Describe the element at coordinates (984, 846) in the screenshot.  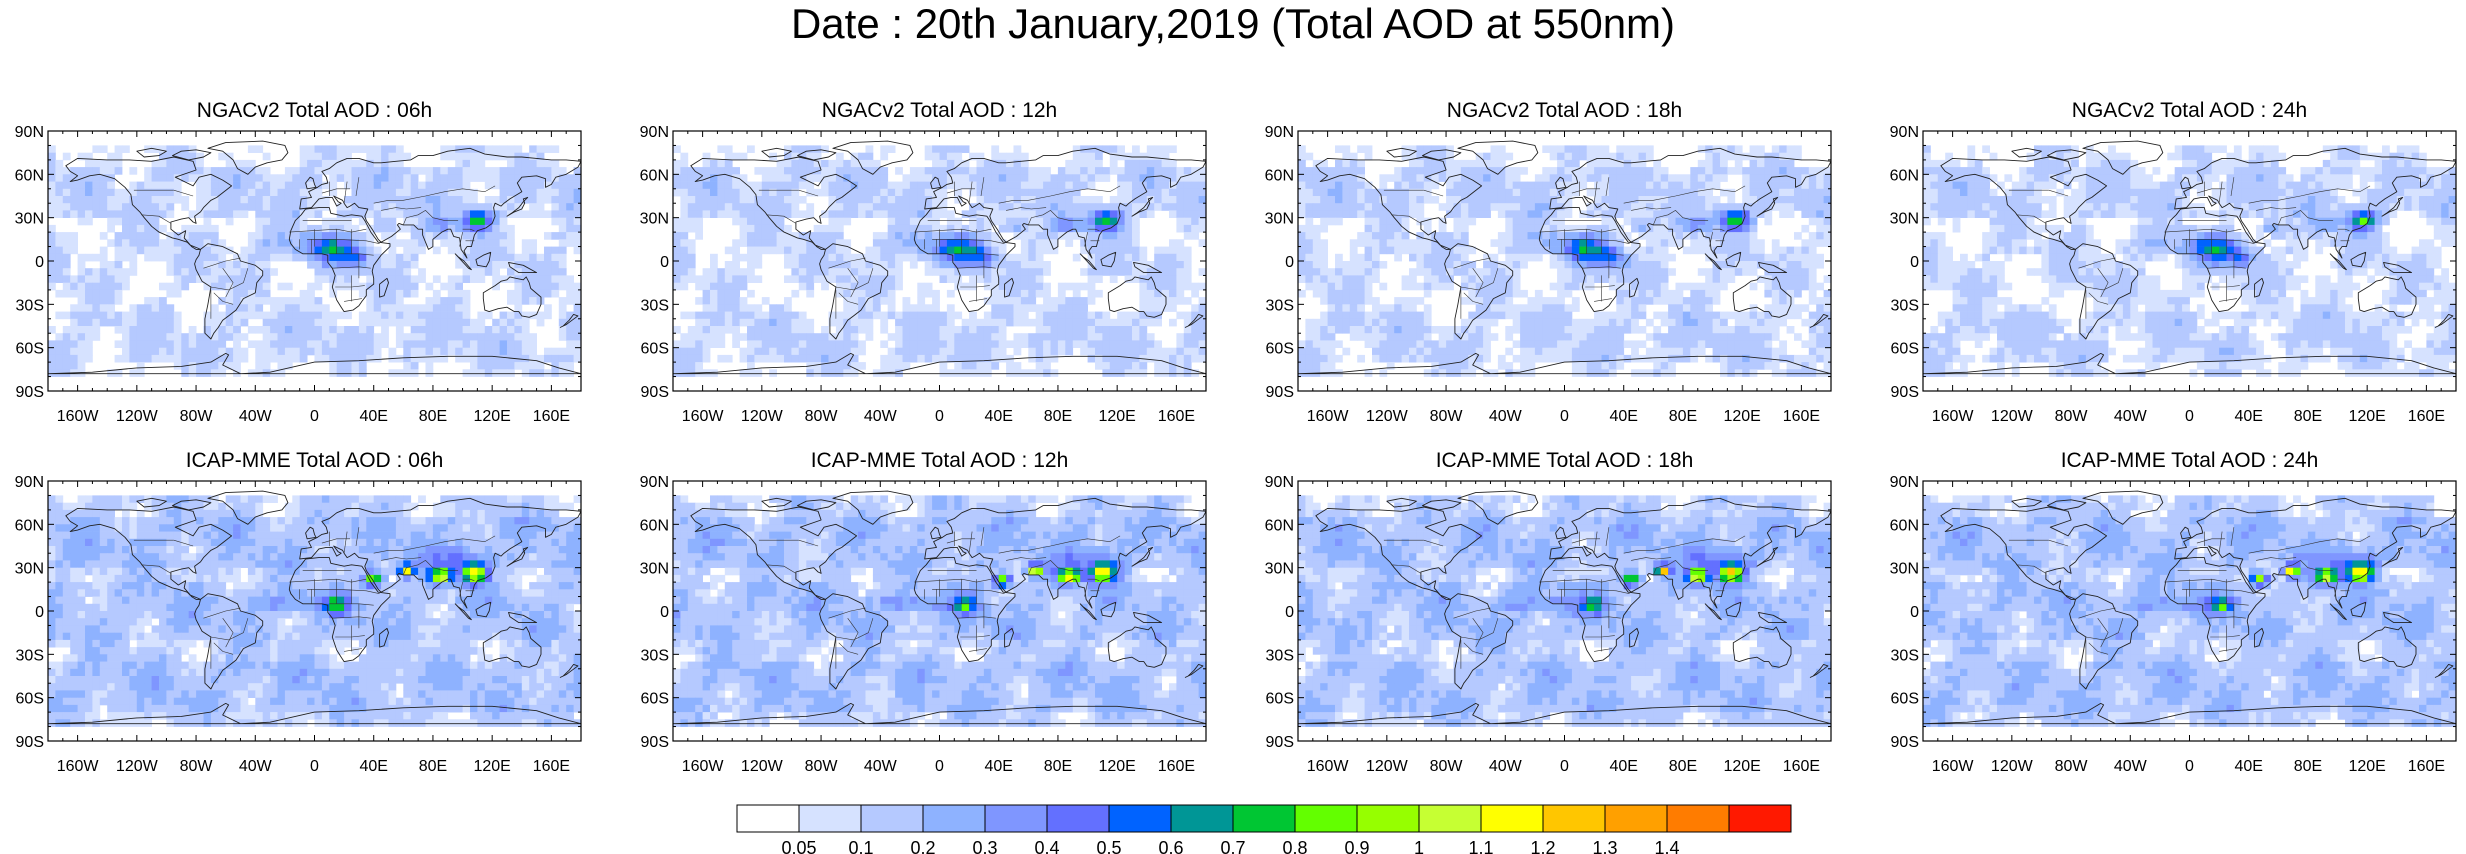
I see `colorbar-label: 0.3` at that location.